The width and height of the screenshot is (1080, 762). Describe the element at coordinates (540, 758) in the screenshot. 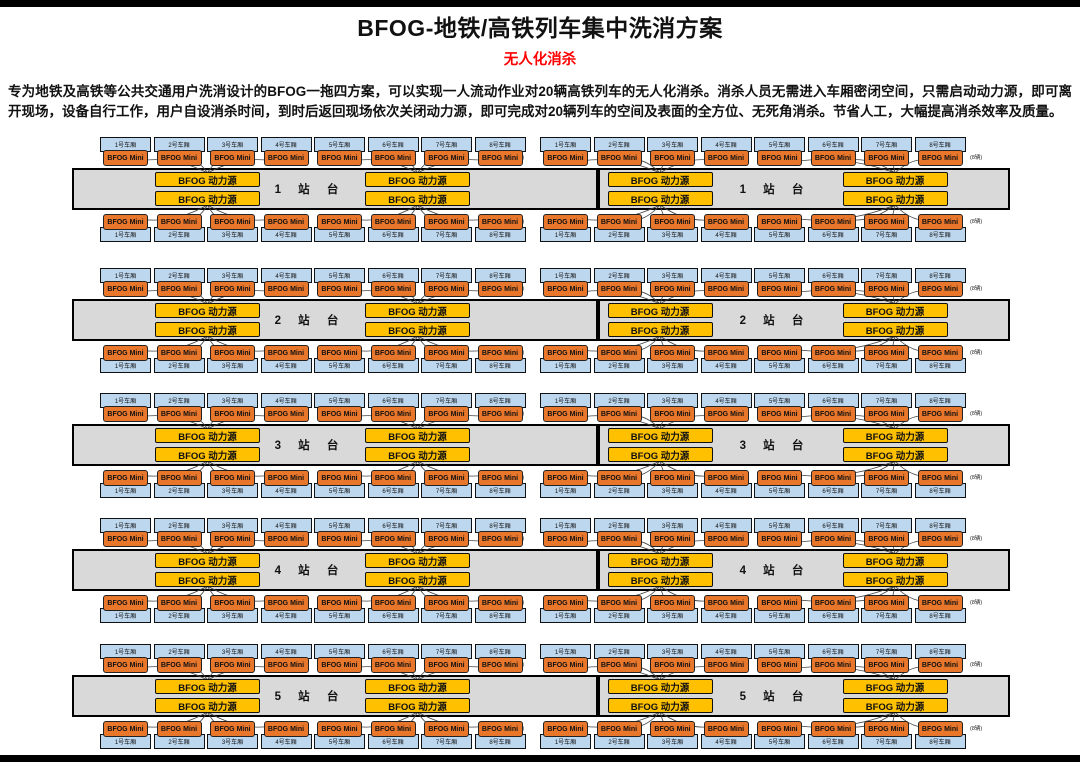

I see `bottom-border-strip` at that location.